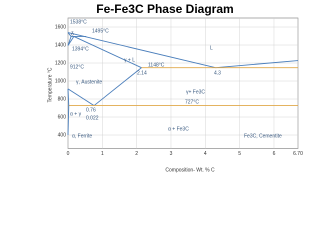 Image resolution: width=320 pixels, height=240 pixels. I want to click on annotation: 0.022, so click(92, 118).